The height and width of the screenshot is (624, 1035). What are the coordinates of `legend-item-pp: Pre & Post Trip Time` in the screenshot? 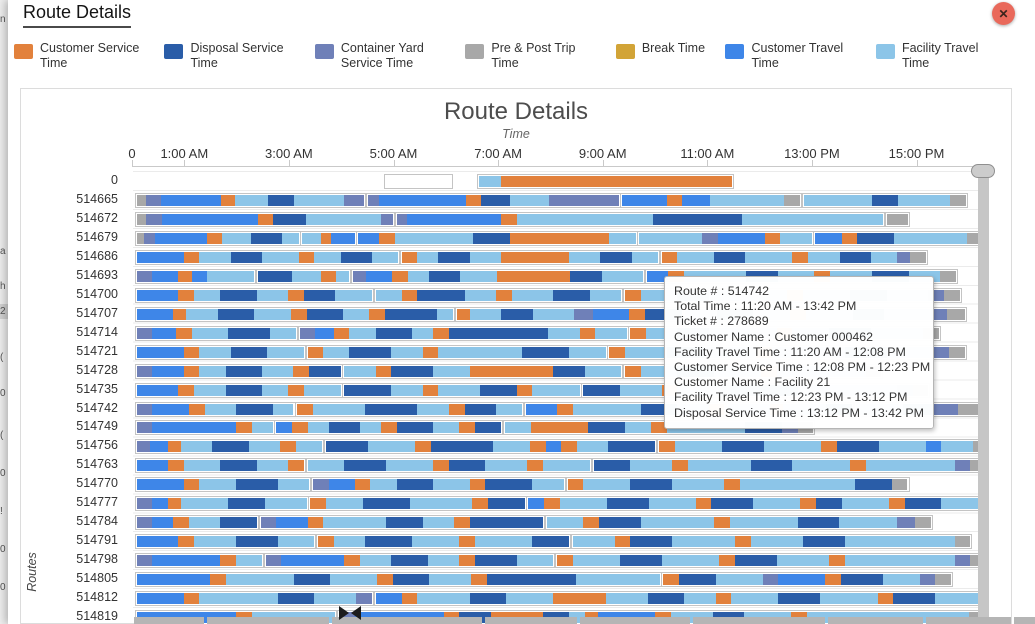 It's located at (530, 56).